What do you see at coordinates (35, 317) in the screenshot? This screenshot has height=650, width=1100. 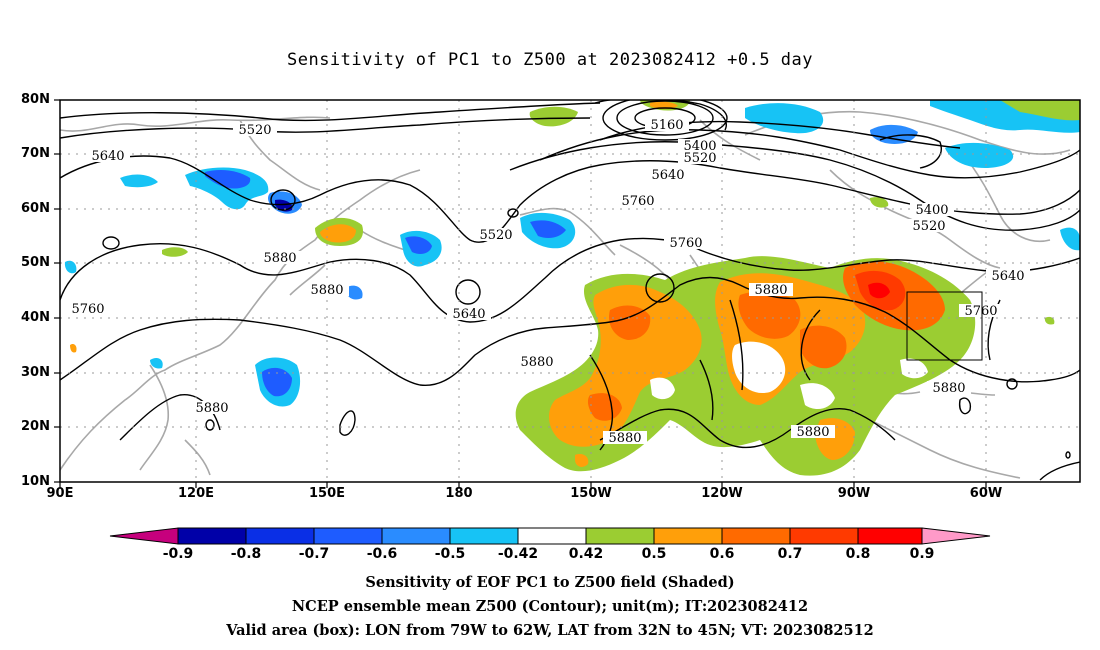 I see `lat-label: 40N` at bounding box center [35, 317].